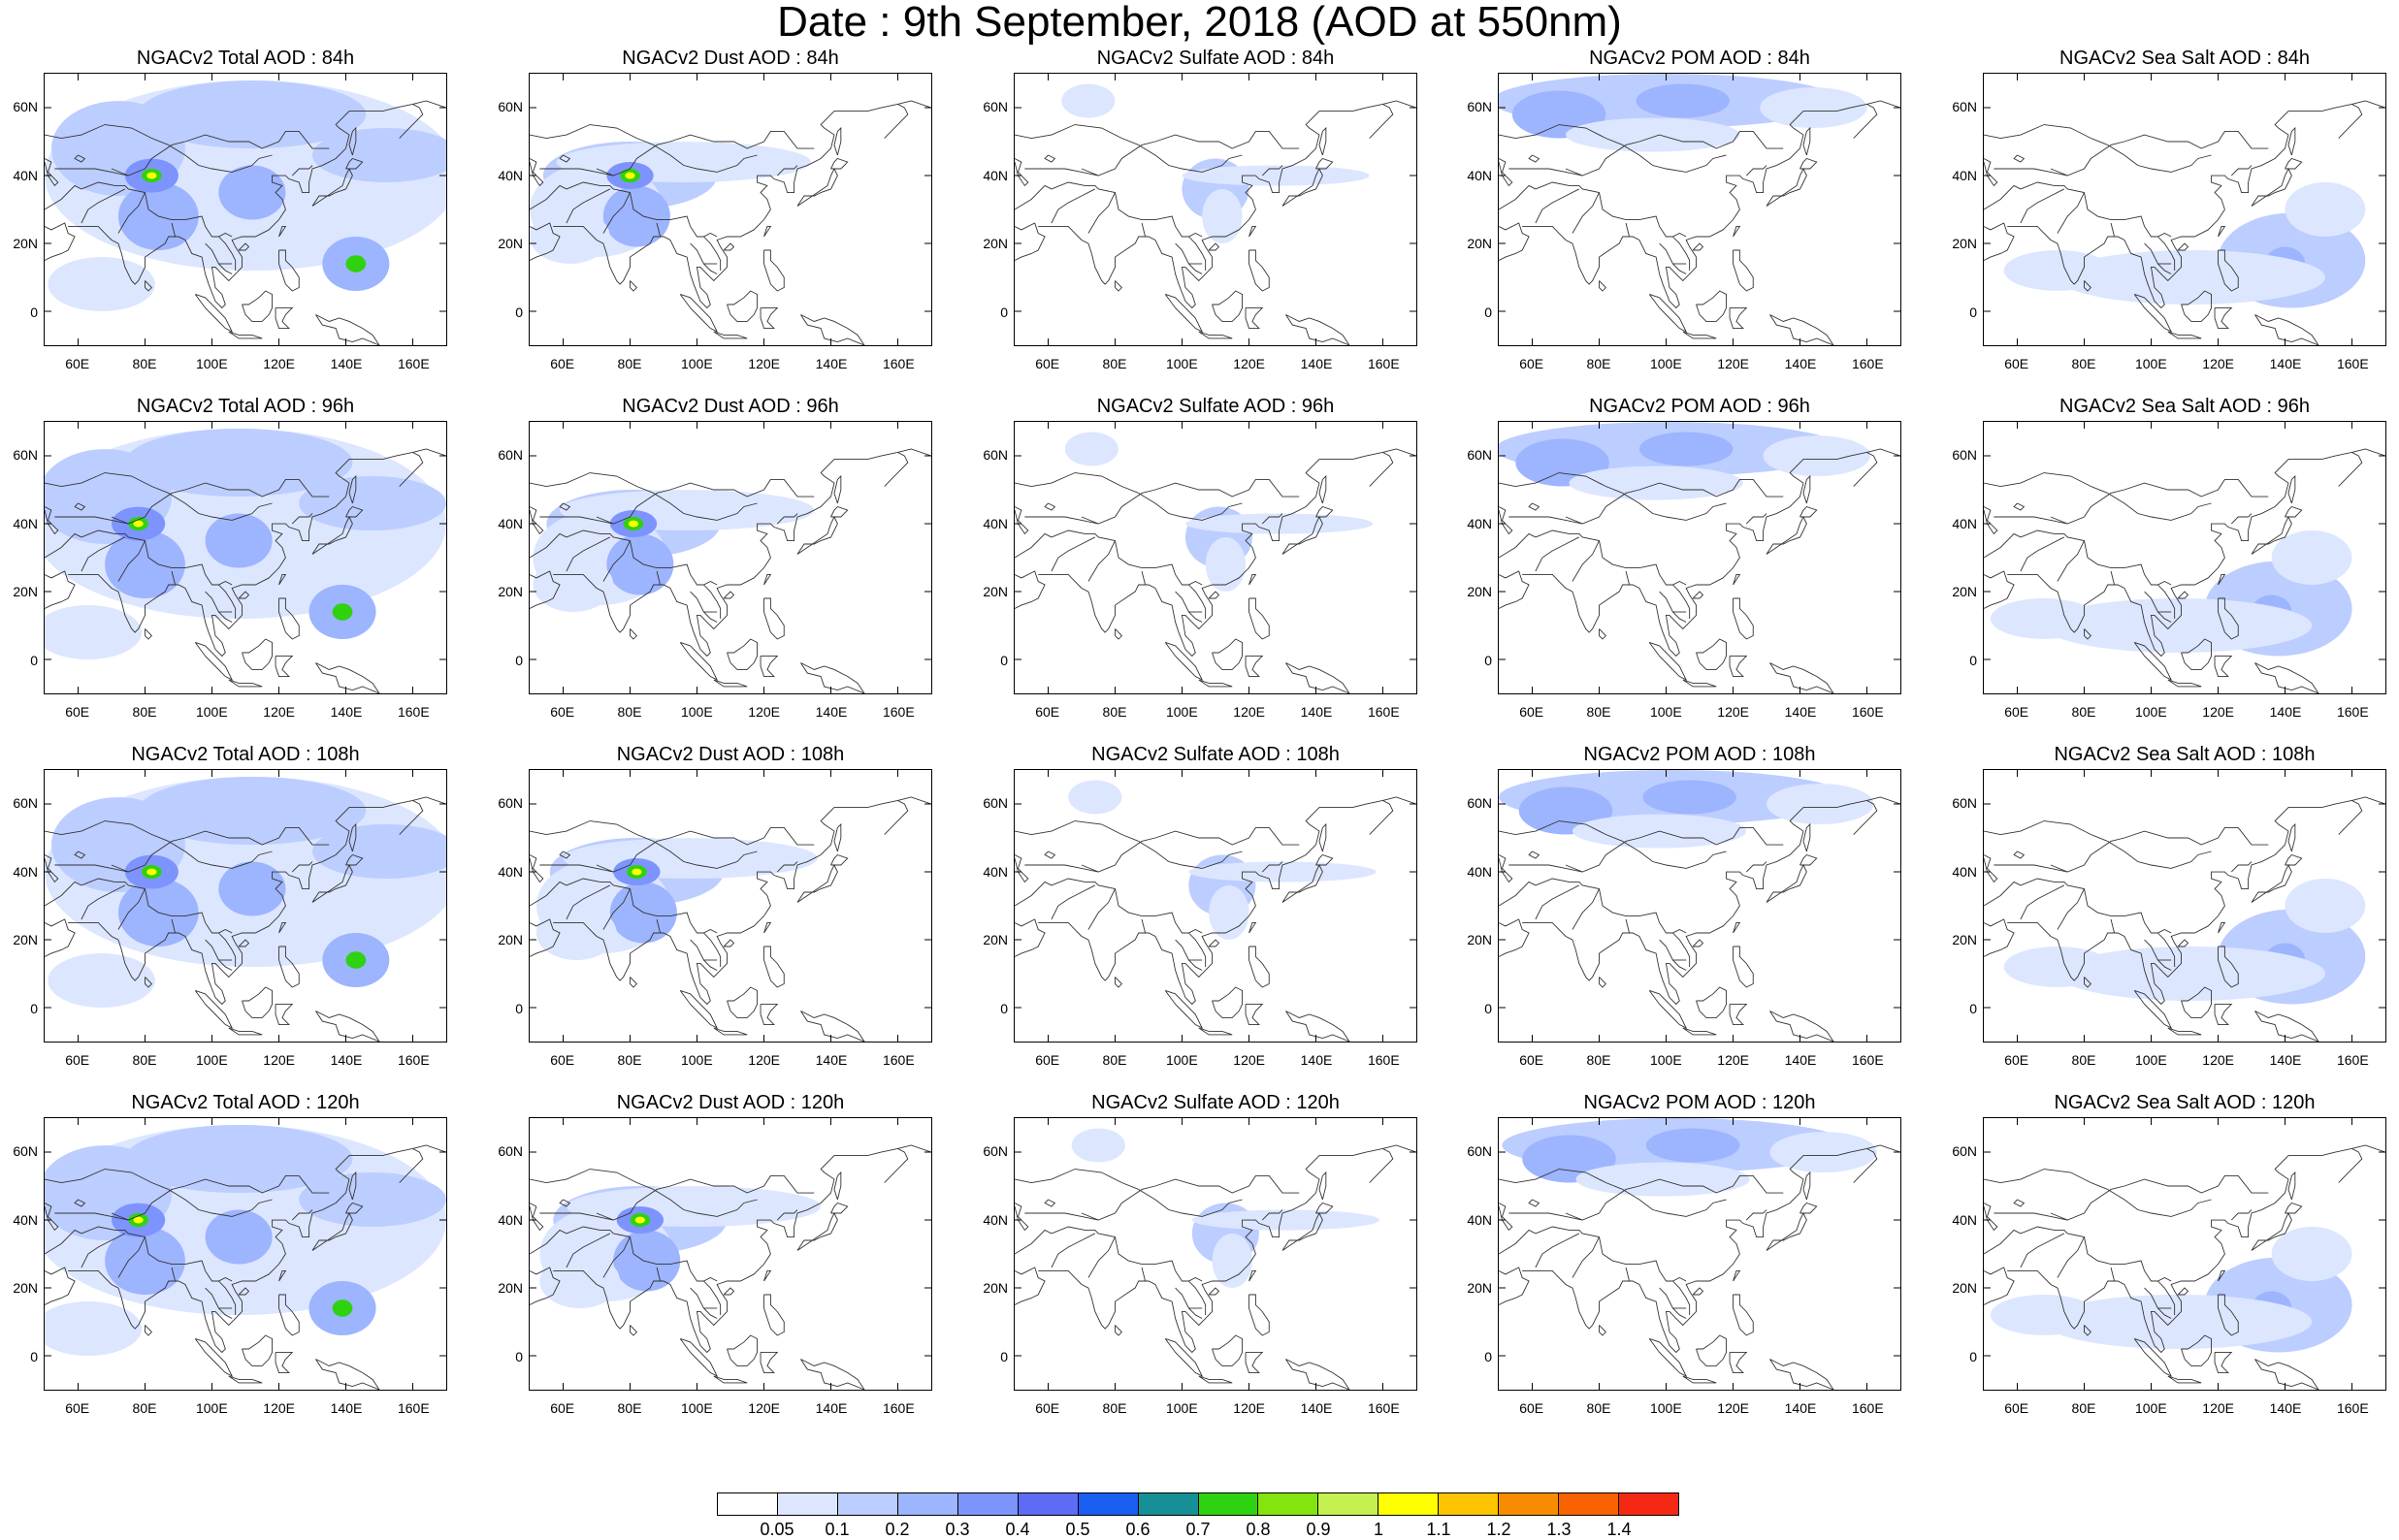 Image resolution: width=2399 pixels, height=1540 pixels. What do you see at coordinates (1317, 712) in the screenshot?
I see `lon-tick-label: 140E` at bounding box center [1317, 712].